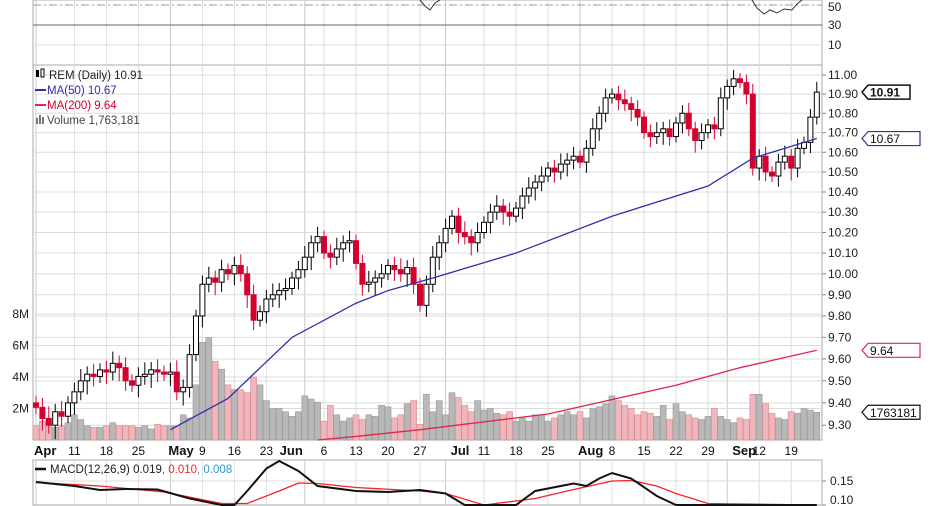 The width and height of the screenshot is (931, 506). What do you see at coordinates (426, 492) in the screenshot?
I see `macd-signal-line` at bounding box center [426, 492].